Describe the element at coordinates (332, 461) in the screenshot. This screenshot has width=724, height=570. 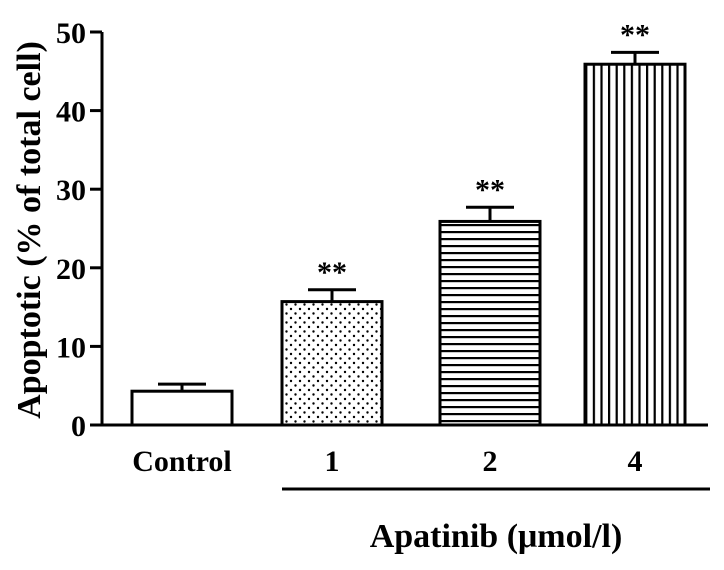
I see `x-tick-label: 1` at that location.